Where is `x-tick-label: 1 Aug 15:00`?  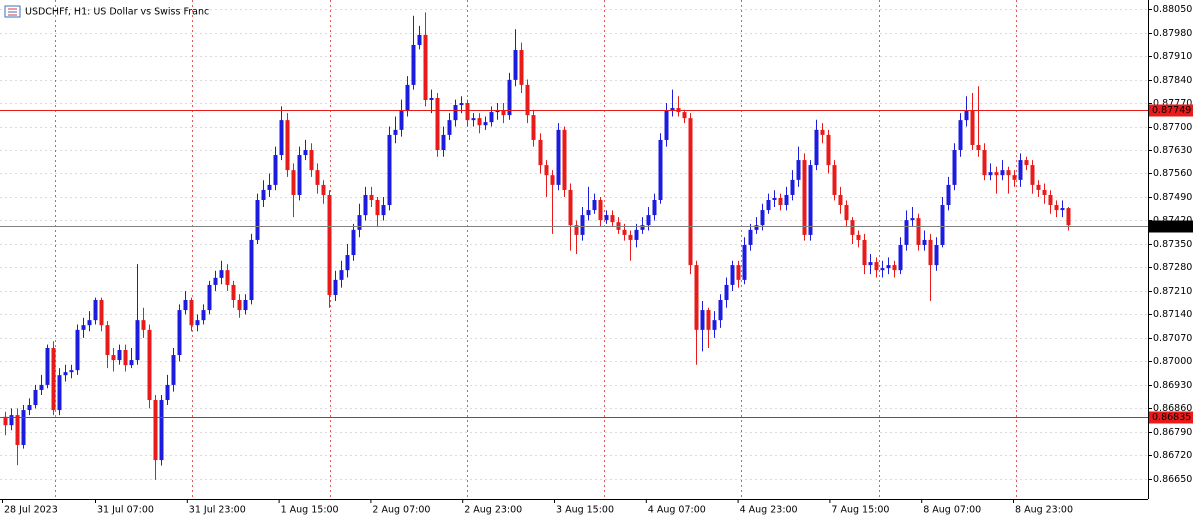 x-tick-label: 1 Aug 15:00 is located at coordinates (310, 510).